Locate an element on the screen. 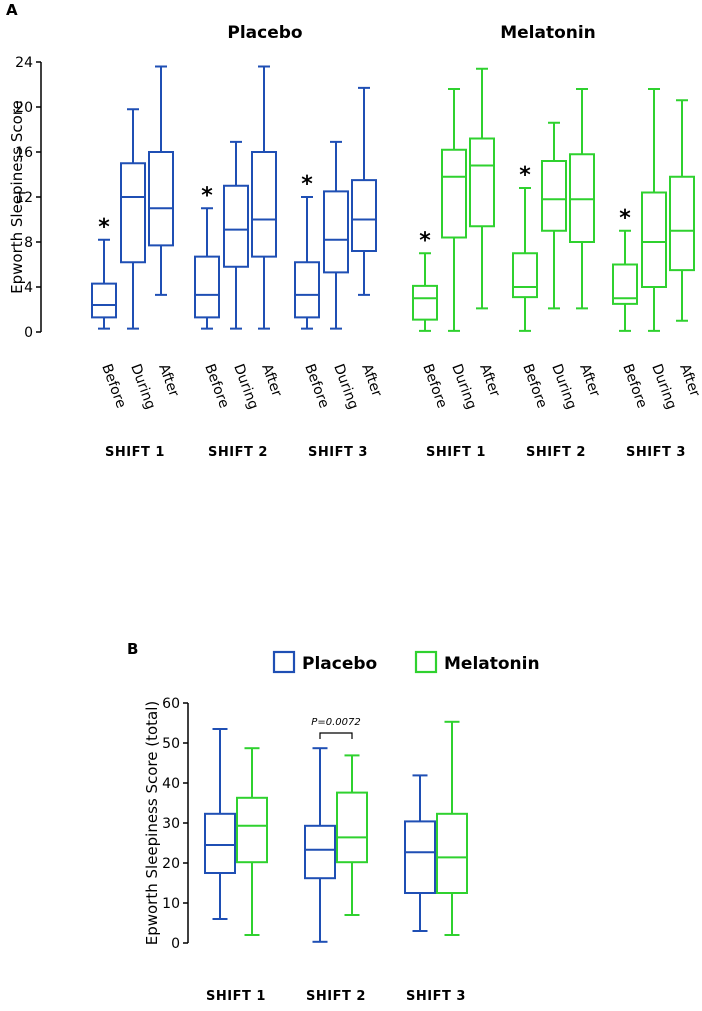 Image resolution: width=702 pixels, height=1011 pixels. box-melatonin-shift3-before is located at coordinates (625, 280).